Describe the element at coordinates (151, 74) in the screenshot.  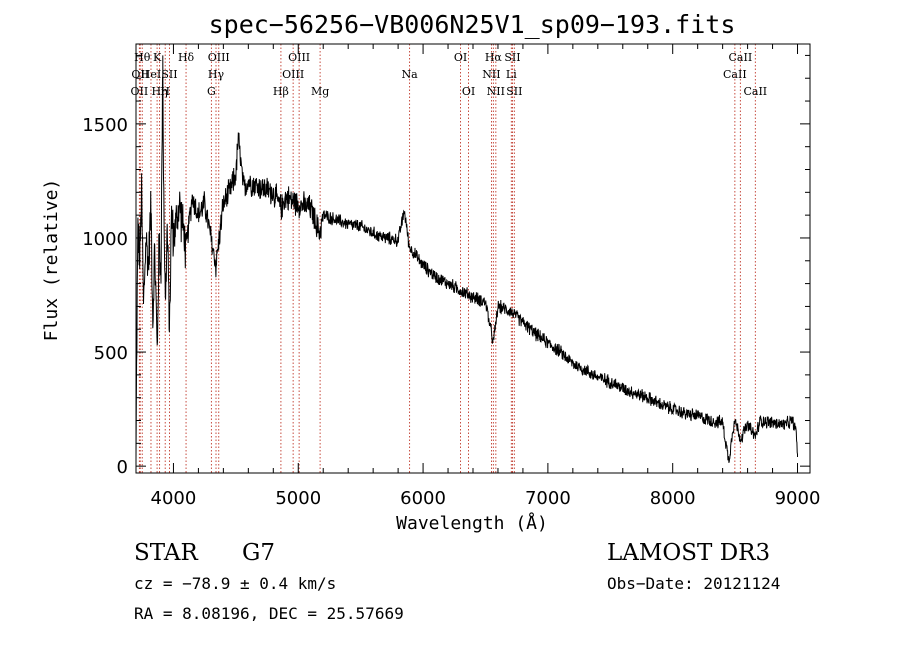
I see `line-label-HeI: HeI` at that location.